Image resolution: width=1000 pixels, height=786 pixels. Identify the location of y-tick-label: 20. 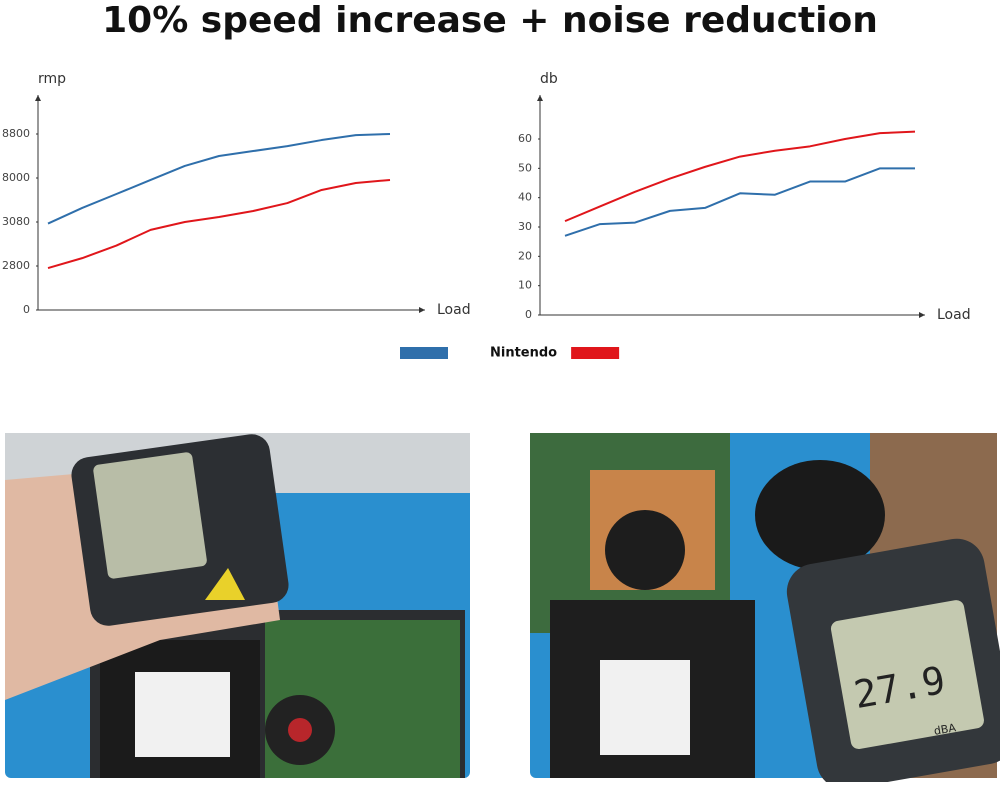
(525, 255).